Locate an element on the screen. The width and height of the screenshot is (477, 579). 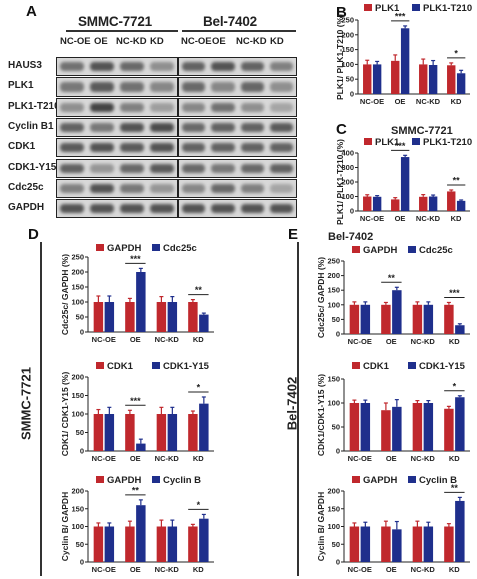
legend-label: PLK1 is located at coordinates (387, 8).